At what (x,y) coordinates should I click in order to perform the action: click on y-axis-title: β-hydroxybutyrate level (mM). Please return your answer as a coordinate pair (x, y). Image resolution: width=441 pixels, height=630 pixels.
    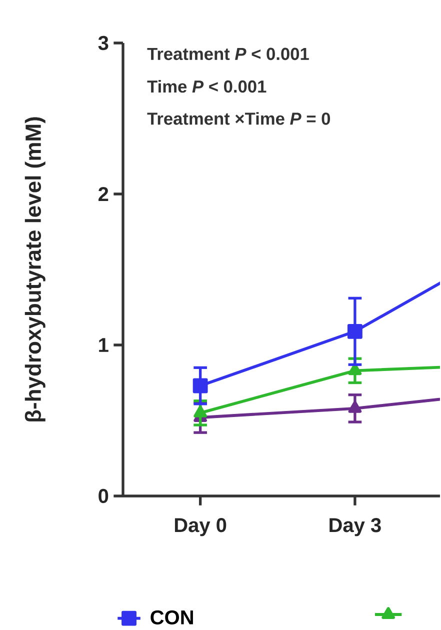
    Looking at the image, I should click on (35, 269).